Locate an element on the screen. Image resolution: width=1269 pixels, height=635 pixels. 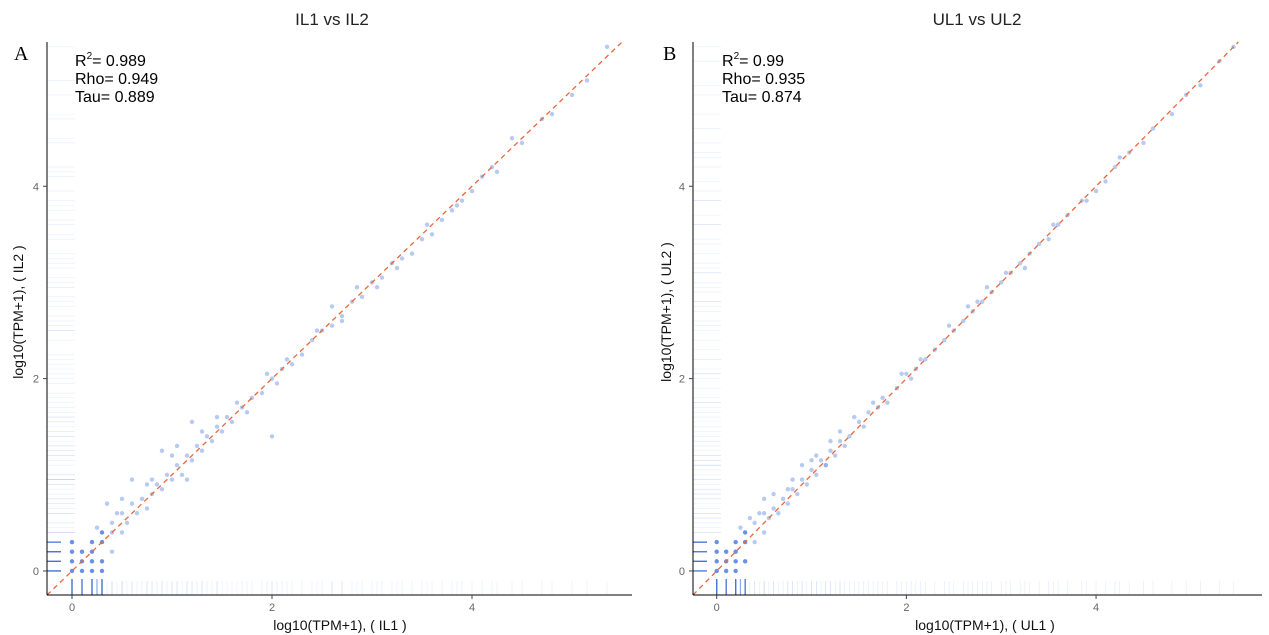
y-tick-label: 4 is located at coordinates (682, 187).